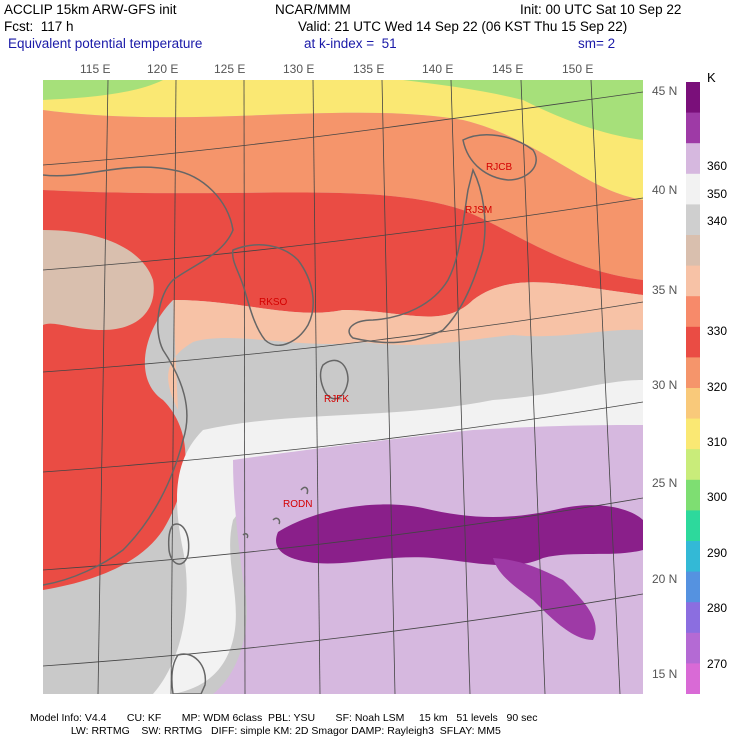  What do you see at coordinates (665, 579) in the screenshot?
I see `lat-label-20: 20 N` at bounding box center [665, 579].